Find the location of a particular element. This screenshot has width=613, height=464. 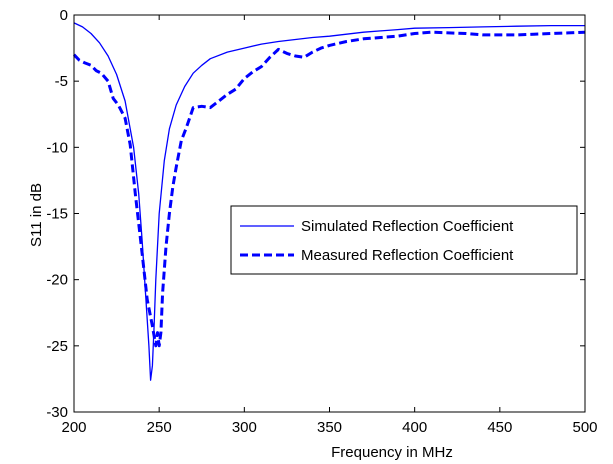

legend-label-measured: Measured Reflection Coefficient is located at coordinates (407, 255).